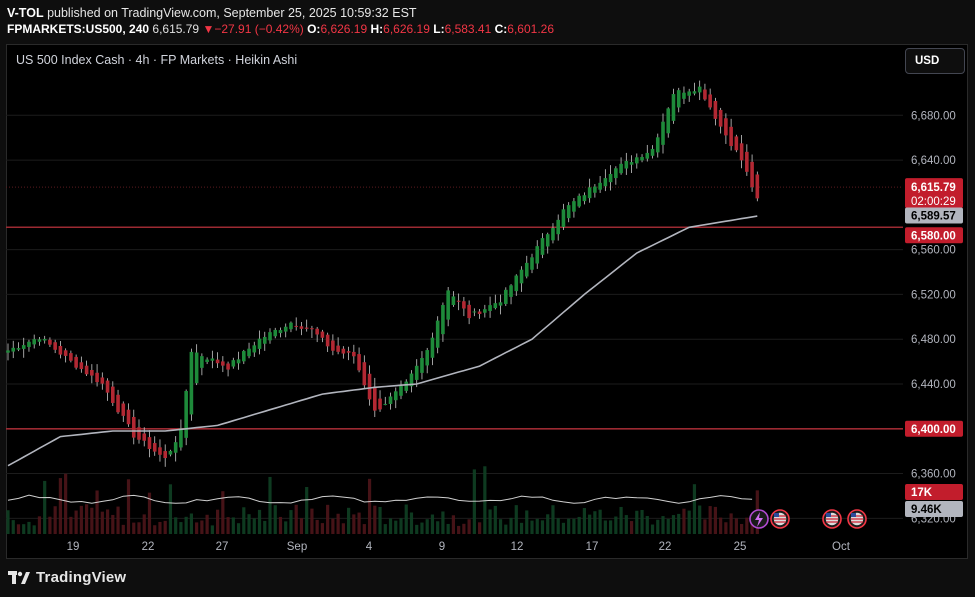  What do you see at coordinates (439, 29) in the screenshot?
I see `low-label: L:` at bounding box center [439, 29].